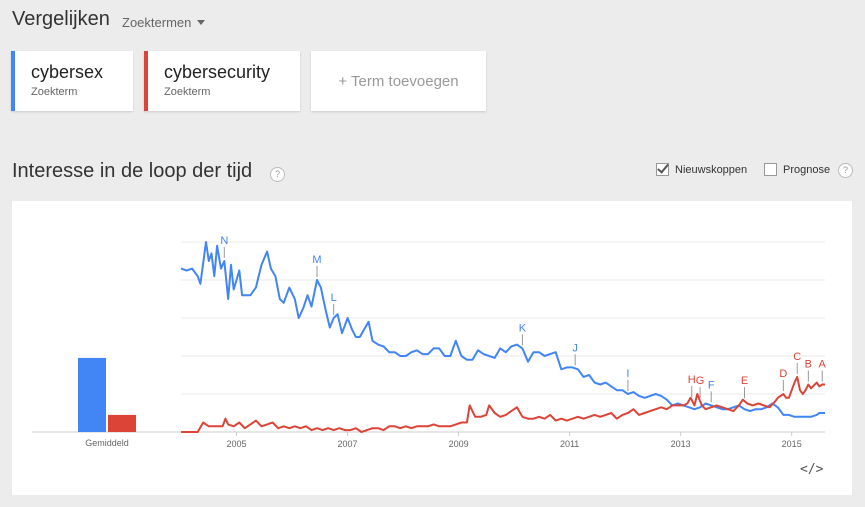 The height and width of the screenshot is (507, 865). Describe the element at coordinates (459, 444) in the screenshot. I see `x-tick-label: 2009` at that location.